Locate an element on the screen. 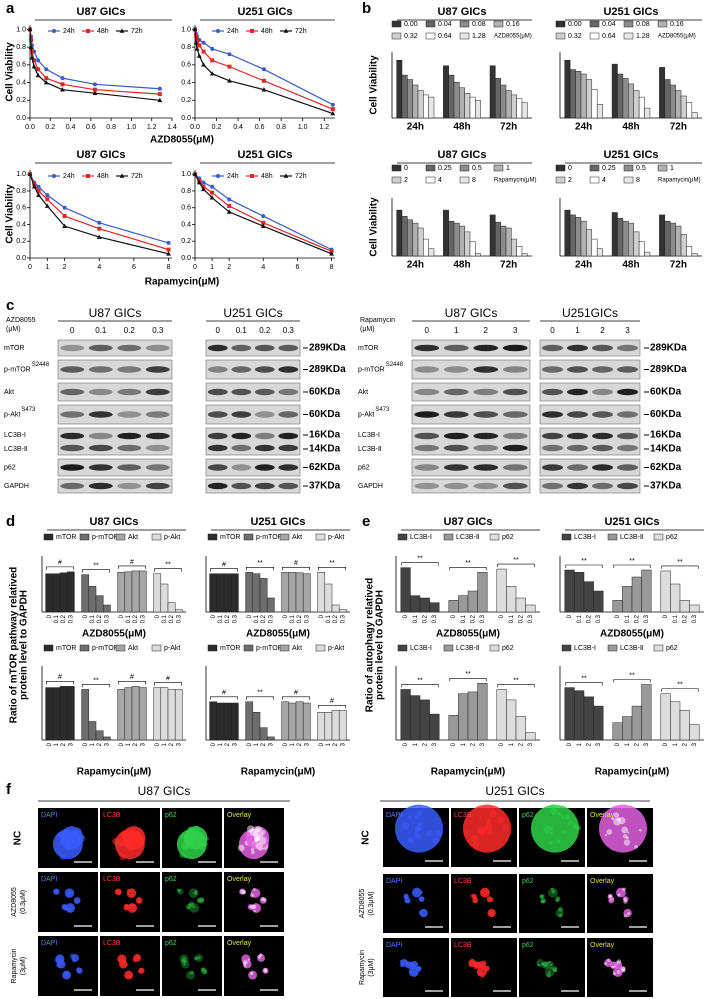  legend-label: 0.00 is located at coordinates (575, 24).